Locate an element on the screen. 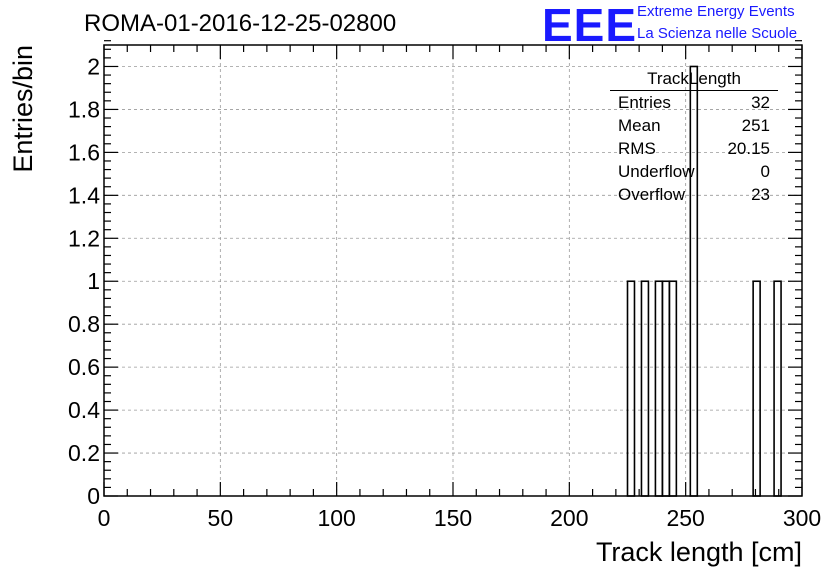  eee-logo: EEE is located at coordinates (590, 25).